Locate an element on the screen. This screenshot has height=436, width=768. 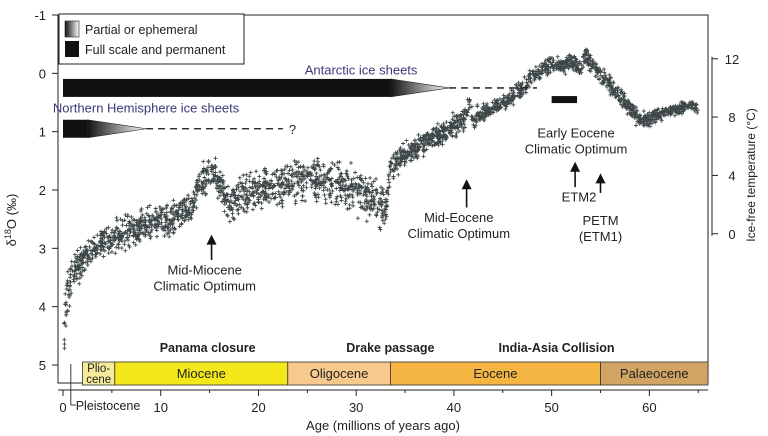
x-axis-title: Age (millions of years ago) is located at coordinates (383, 425).